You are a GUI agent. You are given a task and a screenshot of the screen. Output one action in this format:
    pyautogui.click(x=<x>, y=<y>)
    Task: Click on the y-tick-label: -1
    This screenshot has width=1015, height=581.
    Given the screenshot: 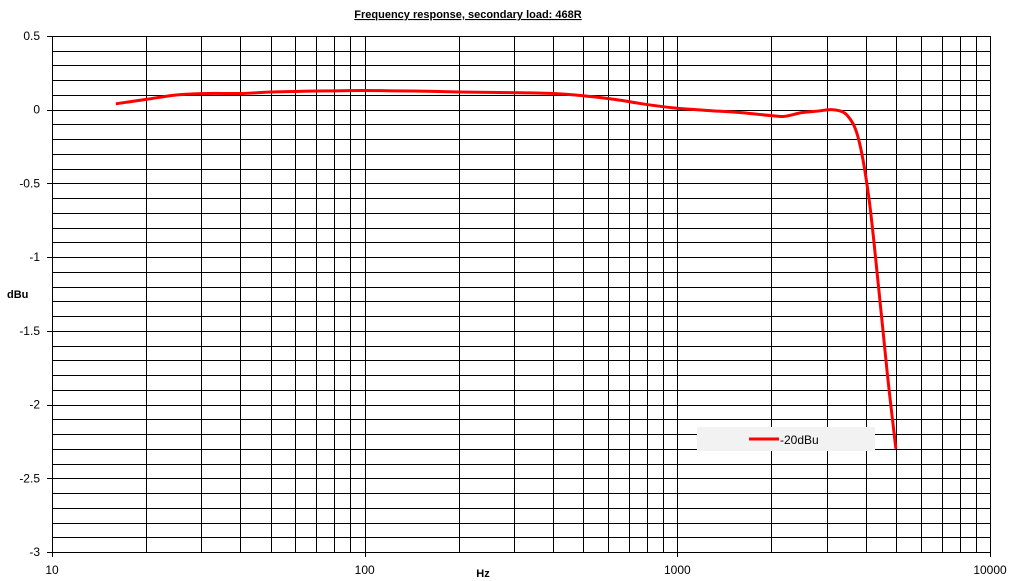 What is the action you would take?
    pyautogui.click(x=34, y=257)
    